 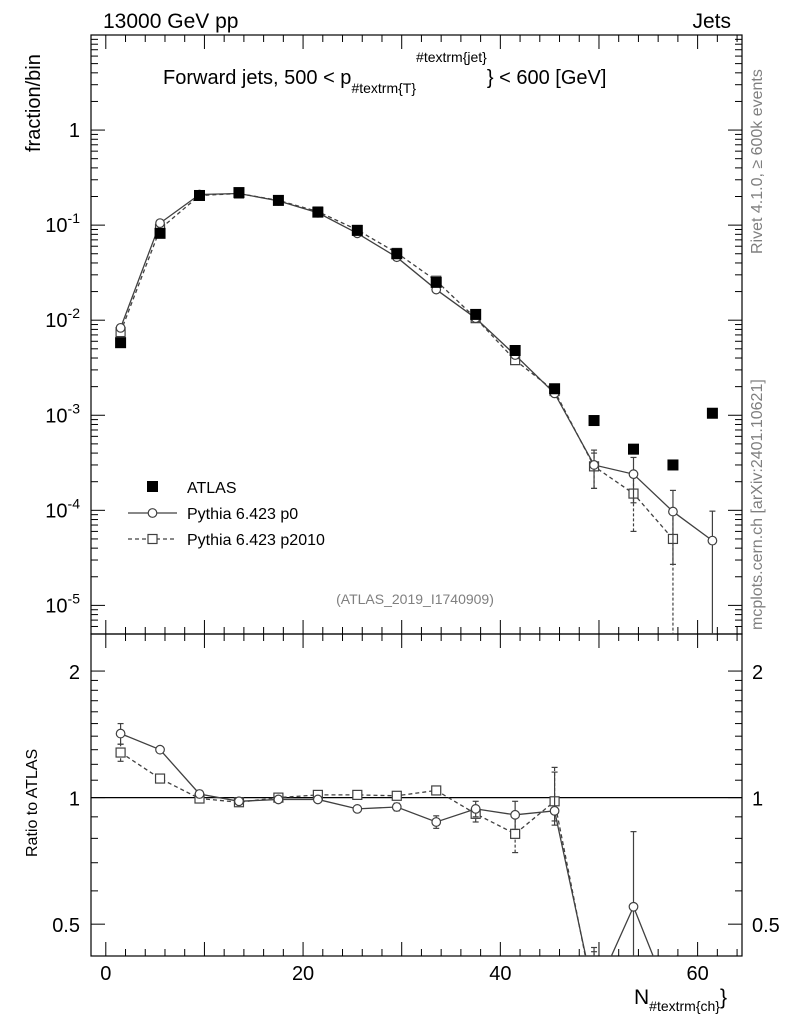 What do you see at coordinates (152, 486) in the screenshot?
I see `legend-atlas-marker` at bounding box center [152, 486].